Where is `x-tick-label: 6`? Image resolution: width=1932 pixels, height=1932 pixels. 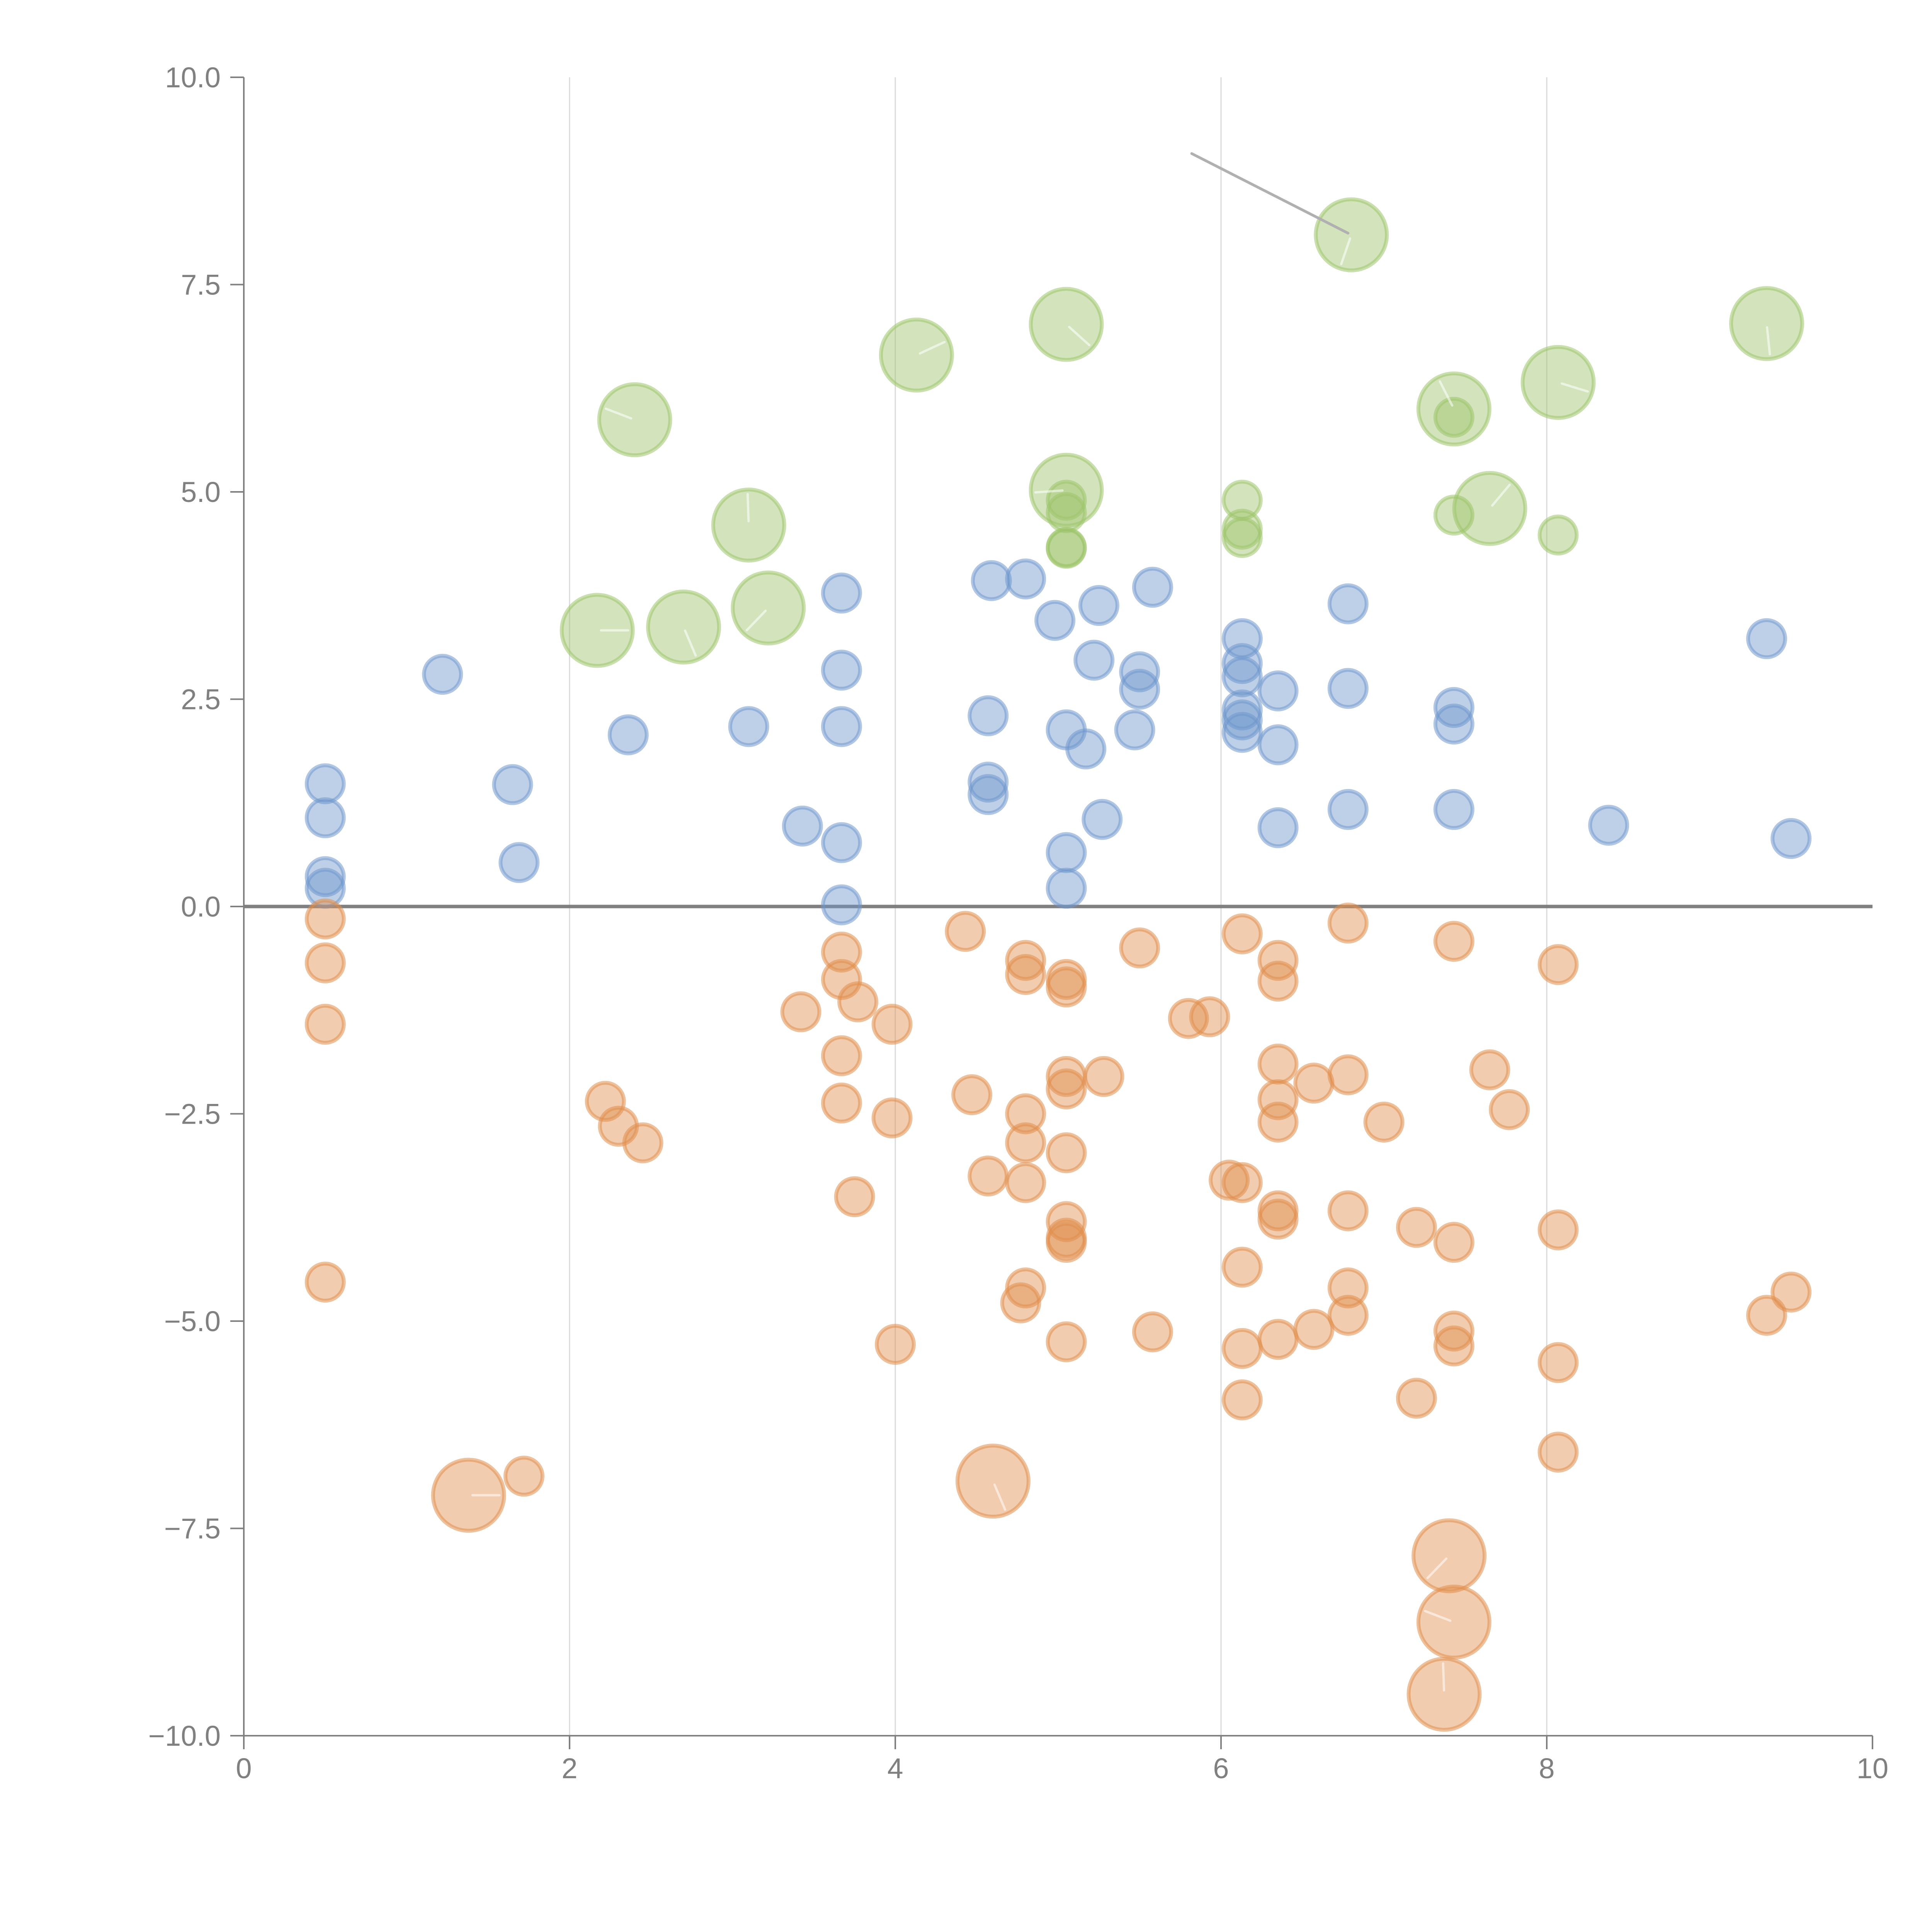
x-tick-label: 6 is located at coordinates (1221, 1768).